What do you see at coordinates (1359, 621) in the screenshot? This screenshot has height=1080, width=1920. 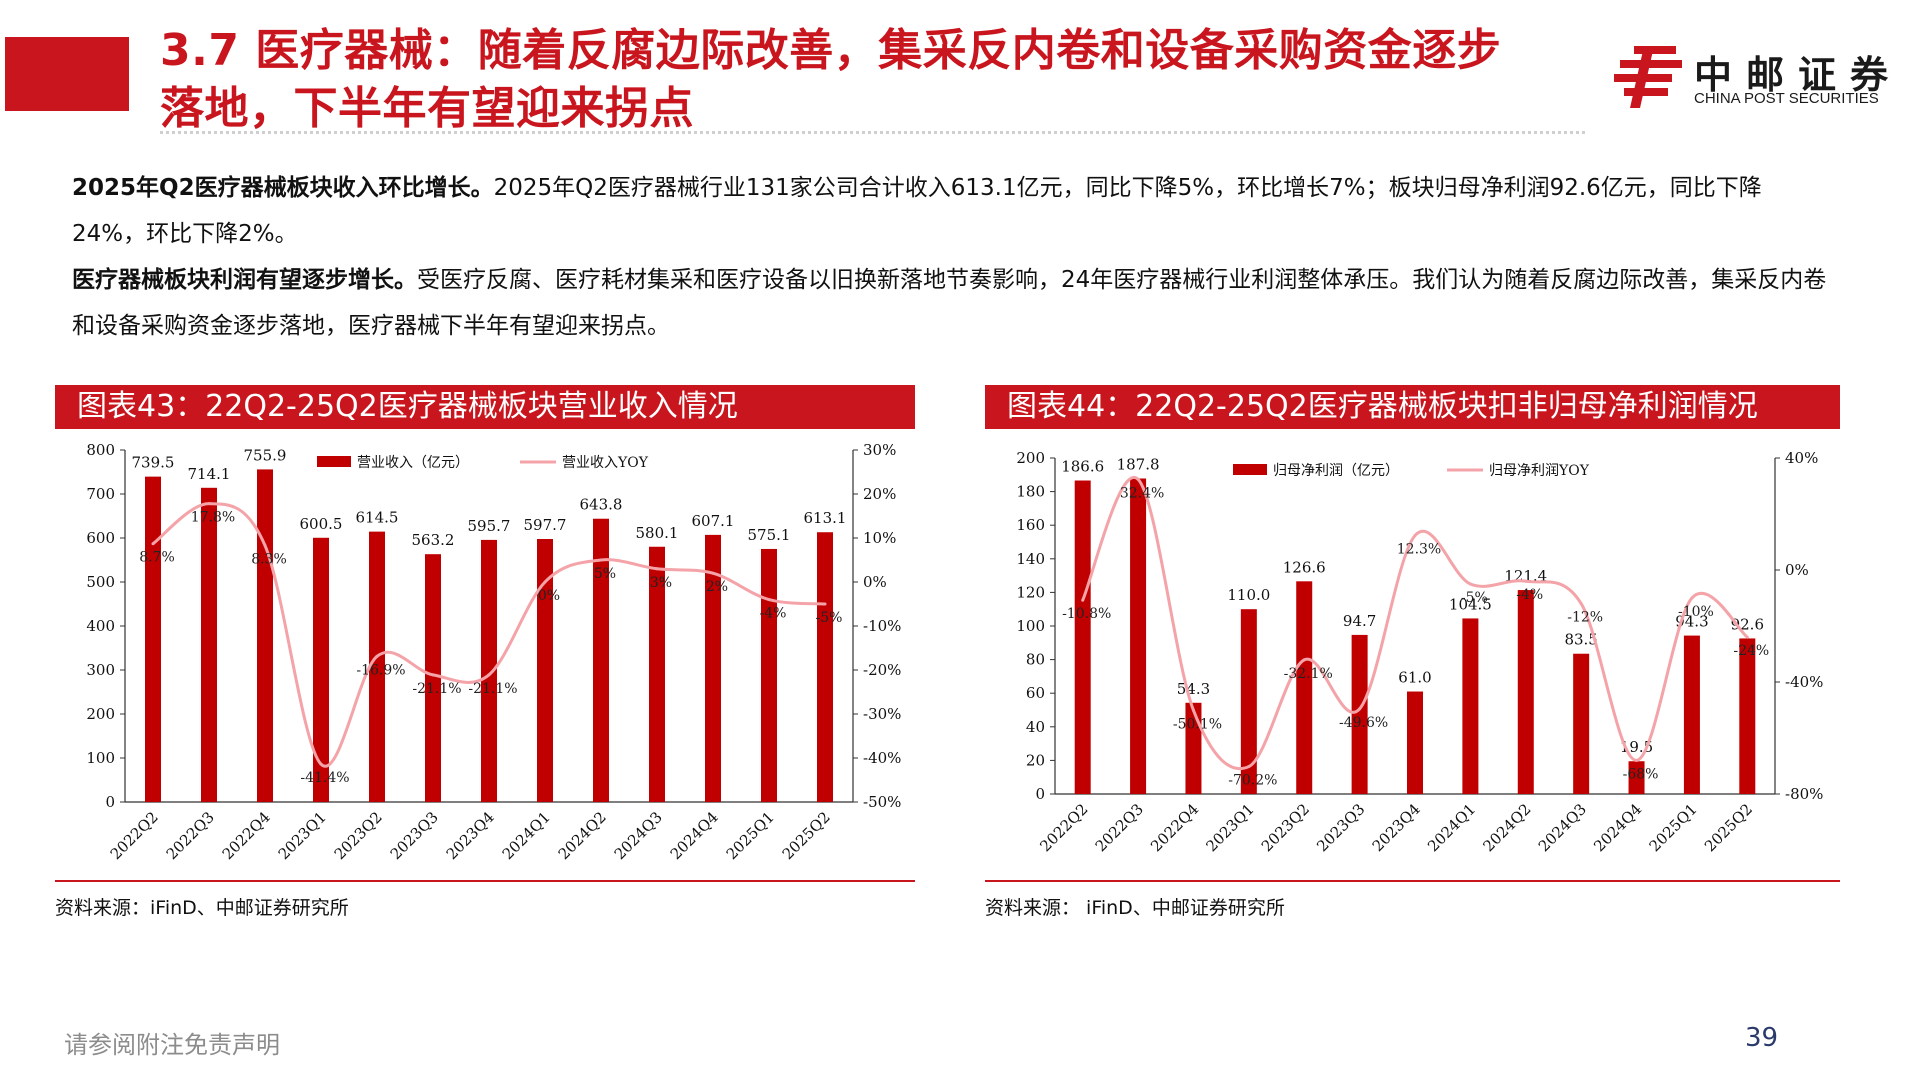 I see `chart44-bar-value-label: 94.7` at bounding box center [1359, 621].